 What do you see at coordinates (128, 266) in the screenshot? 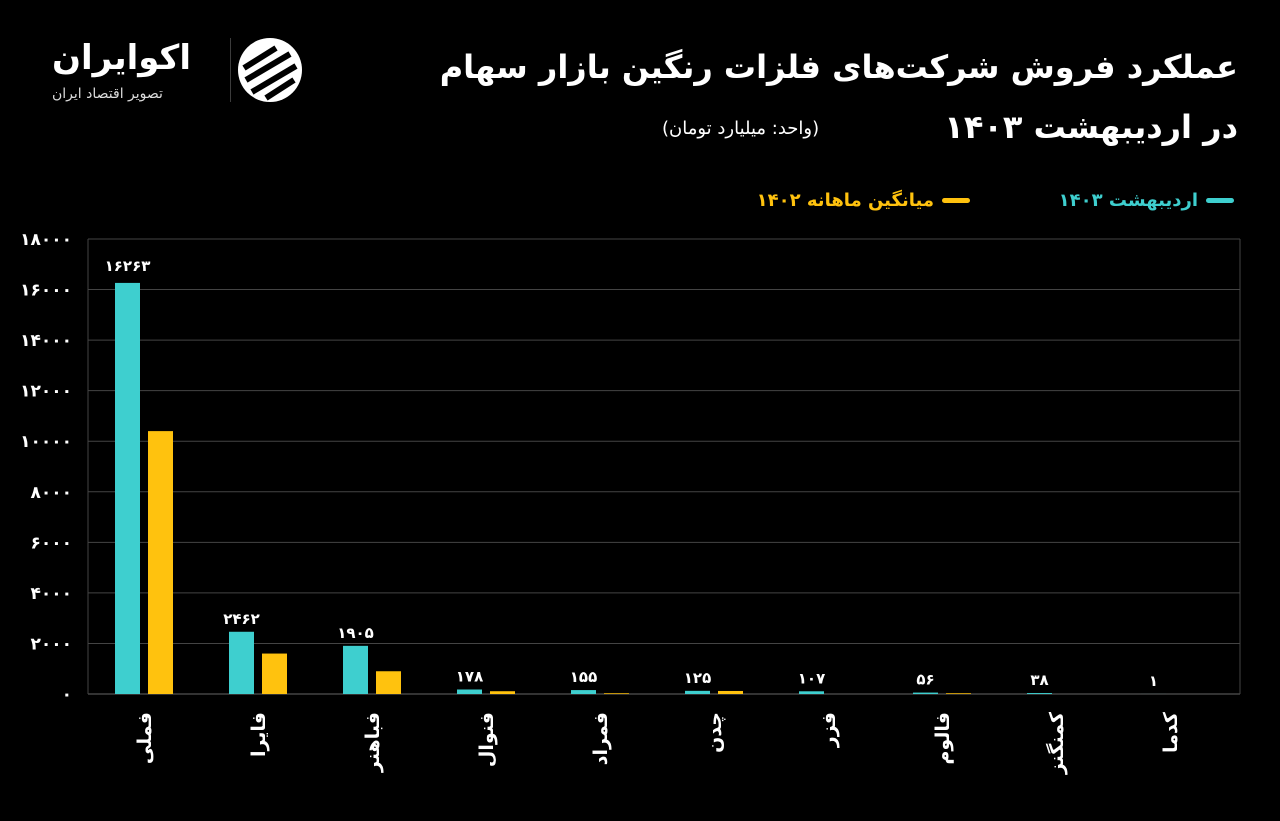
I see `data-label: ۱۶۲۶۳` at bounding box center [128, 266].